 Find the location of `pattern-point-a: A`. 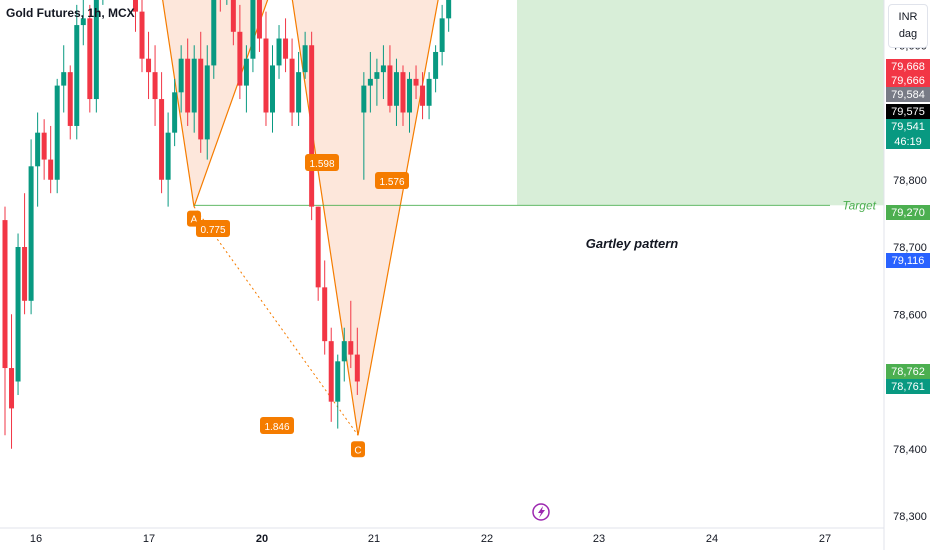

pattern-point-a: A is located at coordinates (194, 220).